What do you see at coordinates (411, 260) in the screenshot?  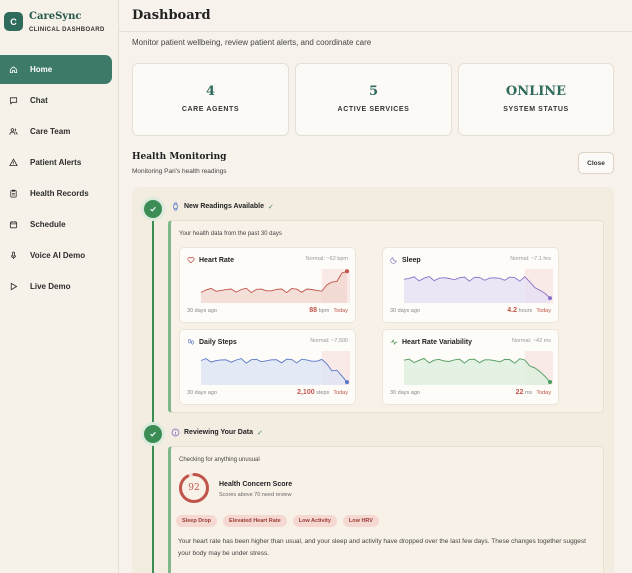 I see `metric-name: Sleep` at bounding box center [411, 260].